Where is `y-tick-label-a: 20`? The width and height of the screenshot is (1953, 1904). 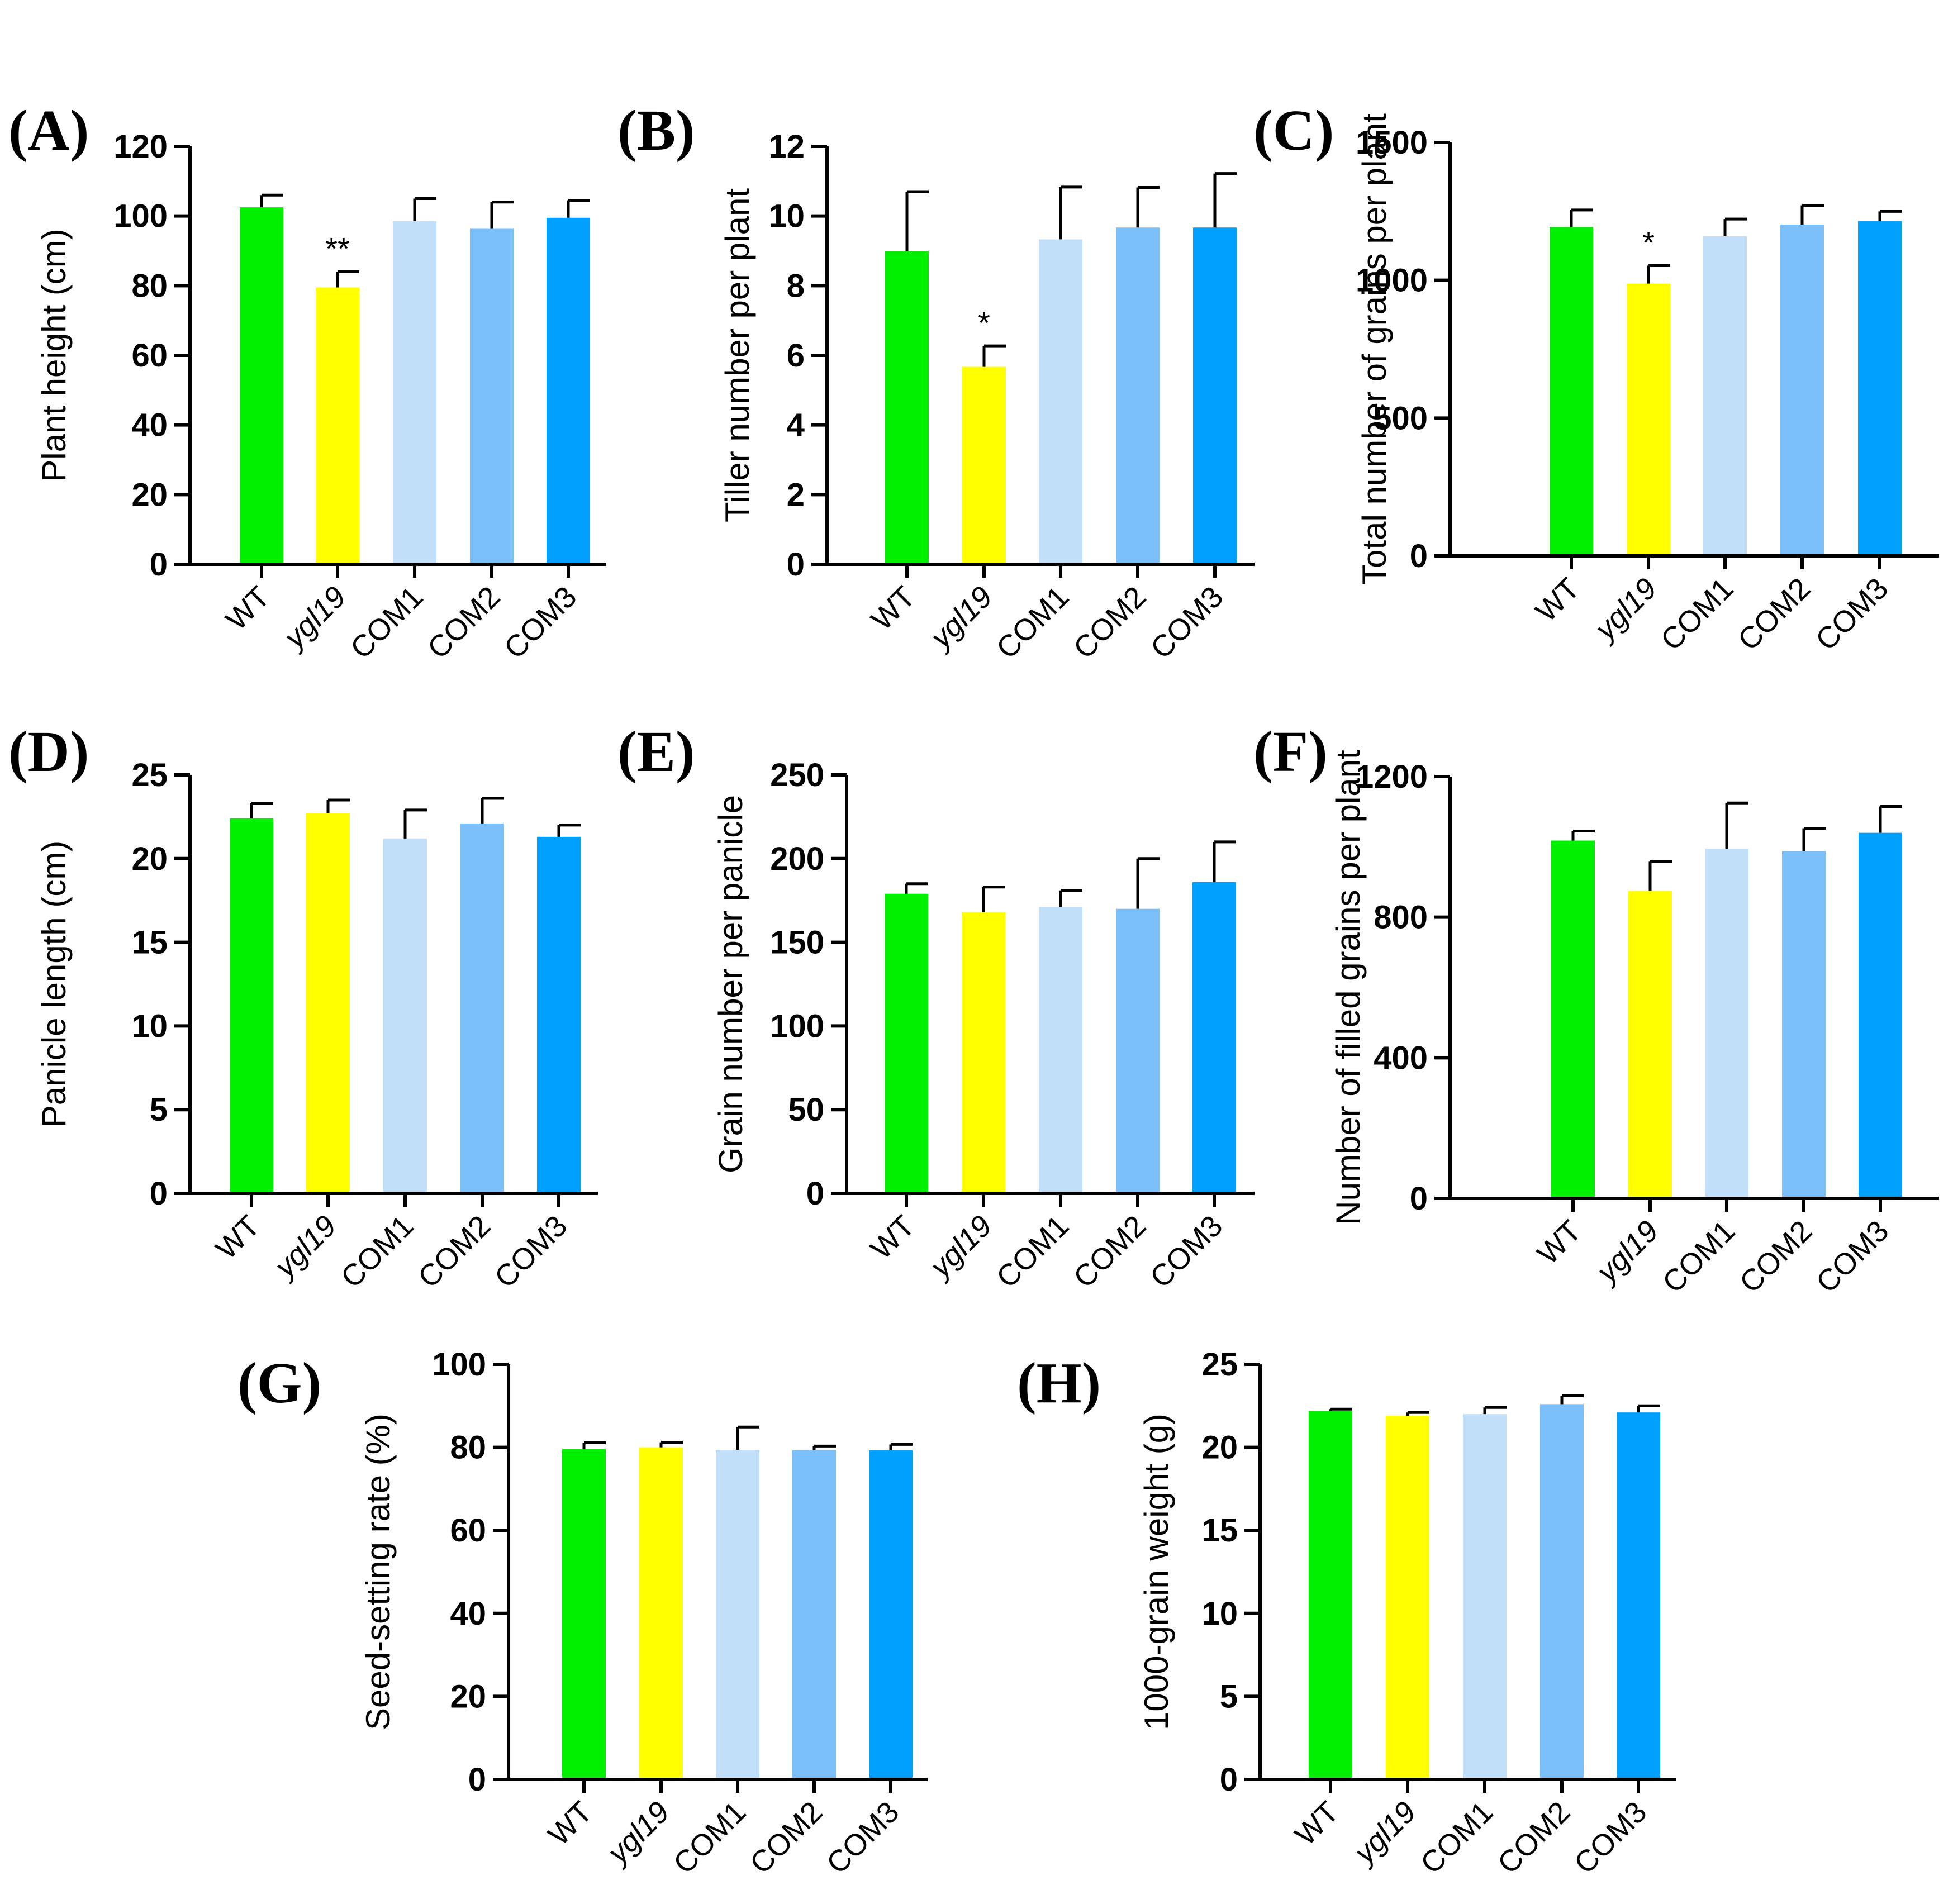
y-tick-label-a: 20 is located at coordinates (149, 495).